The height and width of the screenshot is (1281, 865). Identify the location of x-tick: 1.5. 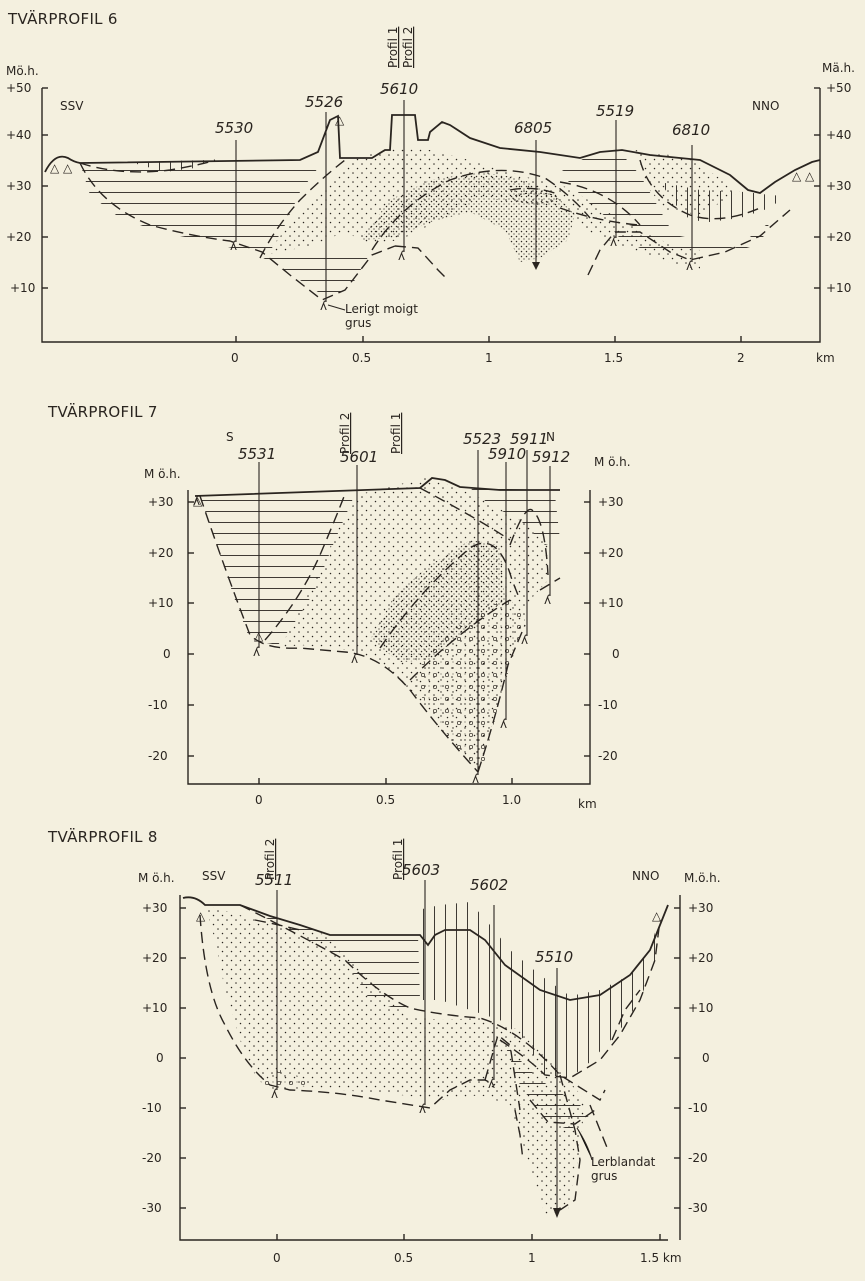
(613, 358).